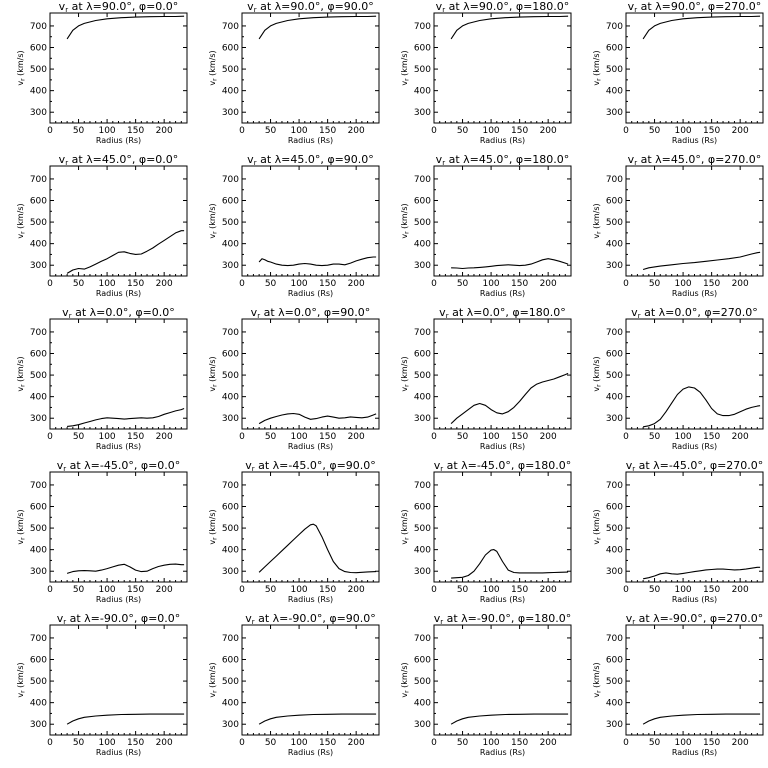 The image size is (768, 768). I want to click on panel-title: vr at λ=-45.0°, φ=90.0°, so click(310, 466).